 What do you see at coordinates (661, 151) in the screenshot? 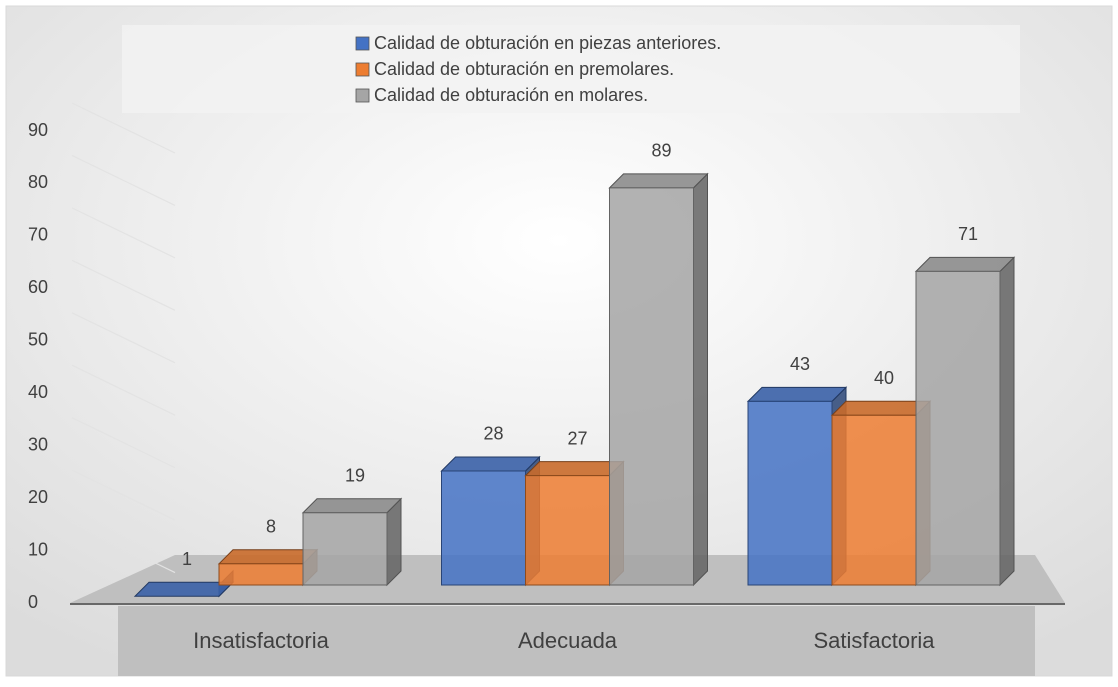
I see `value-label: 89` at bounding box center [661, 151].